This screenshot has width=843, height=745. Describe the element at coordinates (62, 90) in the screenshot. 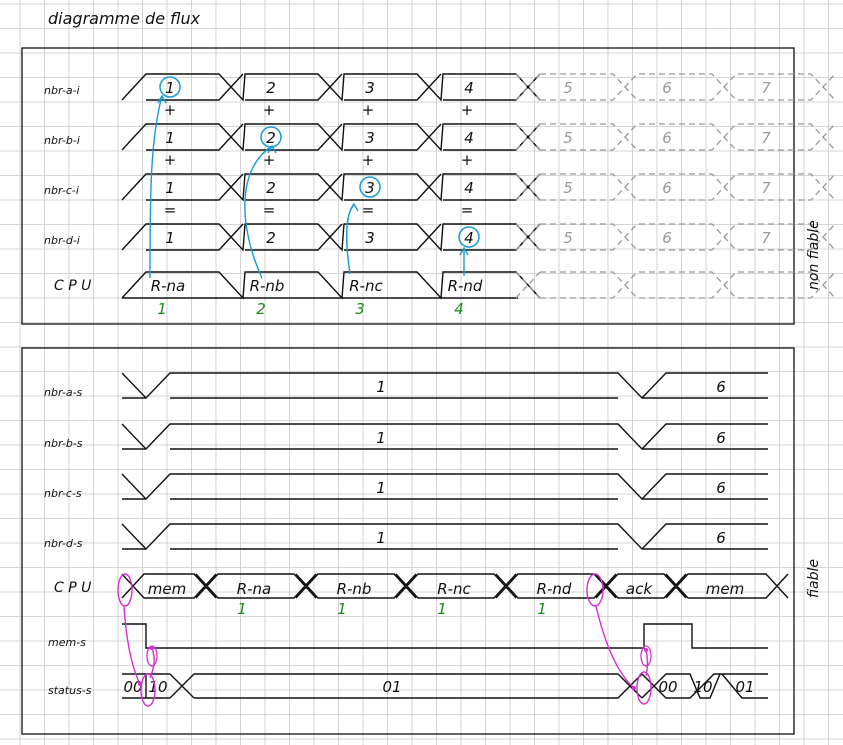

I see `signal-label: nbr-a-i` at that location.